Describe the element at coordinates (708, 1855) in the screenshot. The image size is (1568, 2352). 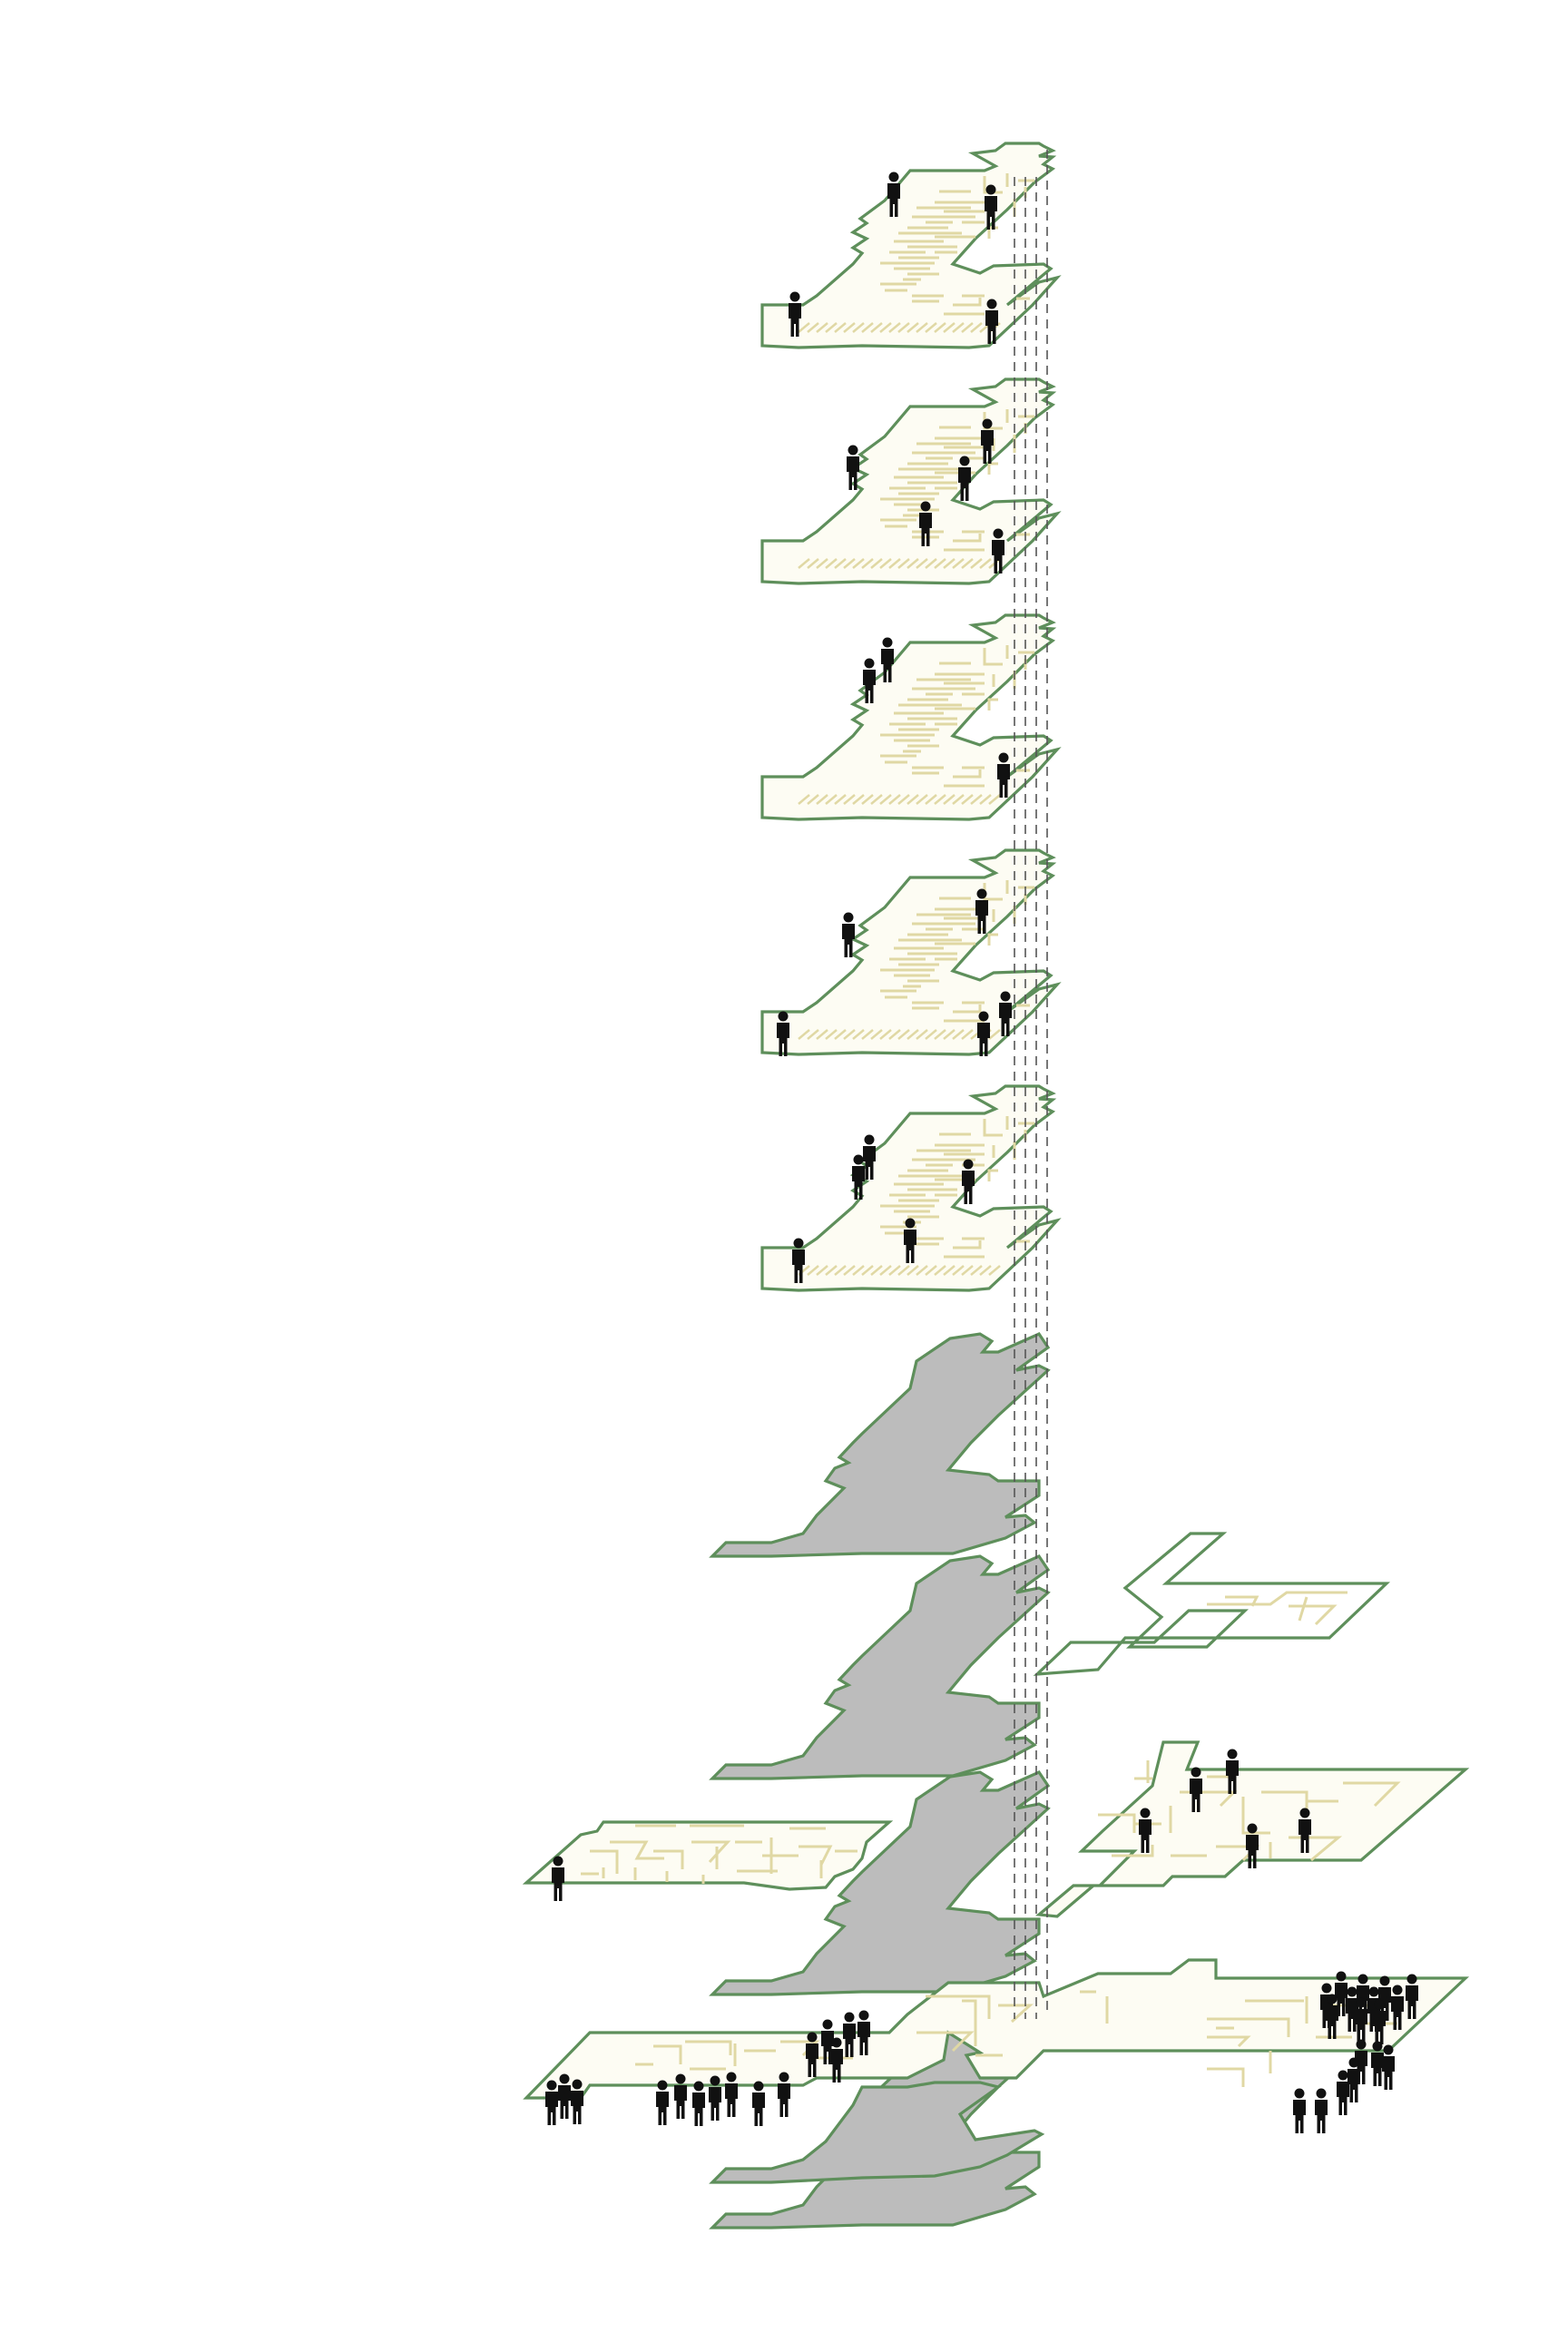
I see `podium-left-wing` at that location.